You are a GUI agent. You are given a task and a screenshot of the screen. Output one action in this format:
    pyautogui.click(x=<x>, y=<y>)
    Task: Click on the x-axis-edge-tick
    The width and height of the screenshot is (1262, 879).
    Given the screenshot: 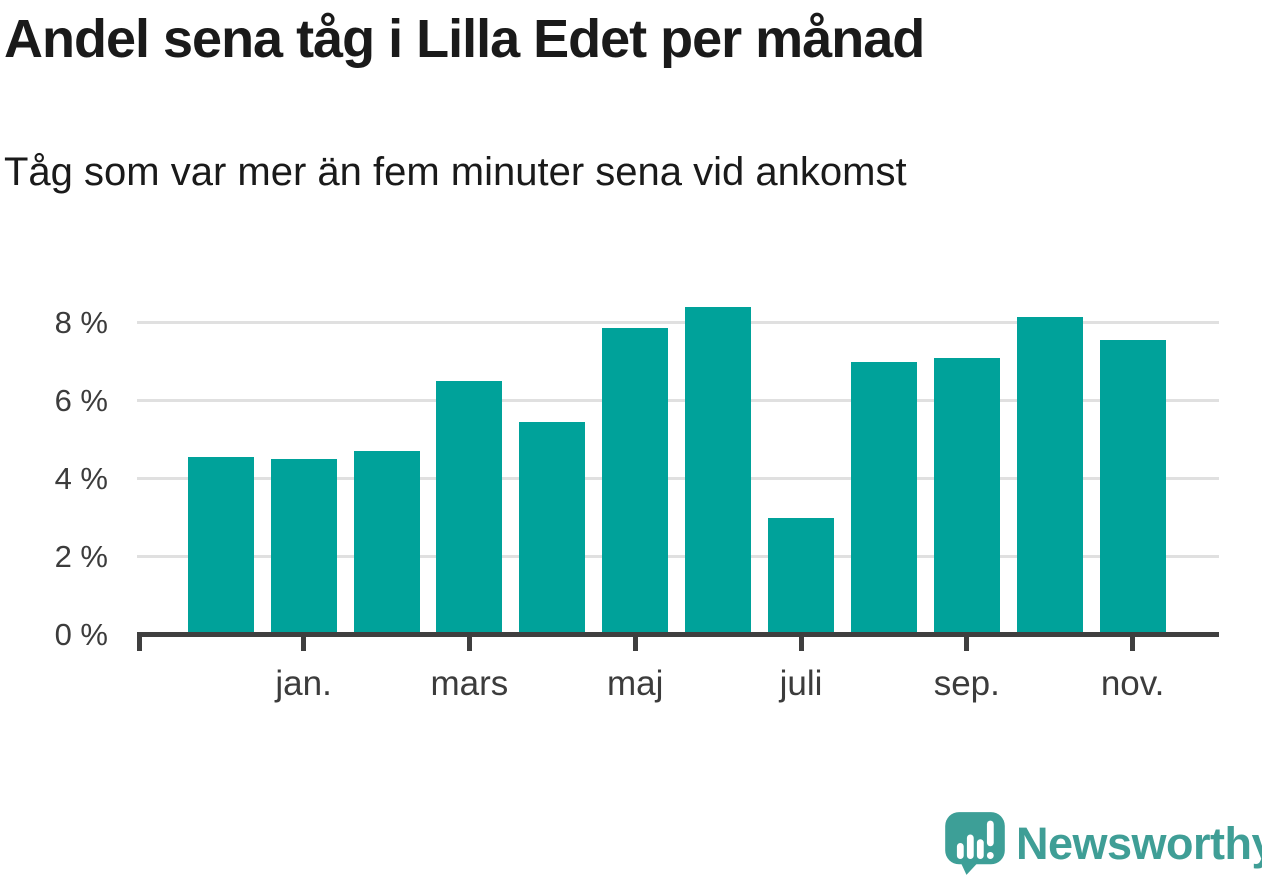 What is the action you would take?
    pyautogui.click(x=139, y=644)
    